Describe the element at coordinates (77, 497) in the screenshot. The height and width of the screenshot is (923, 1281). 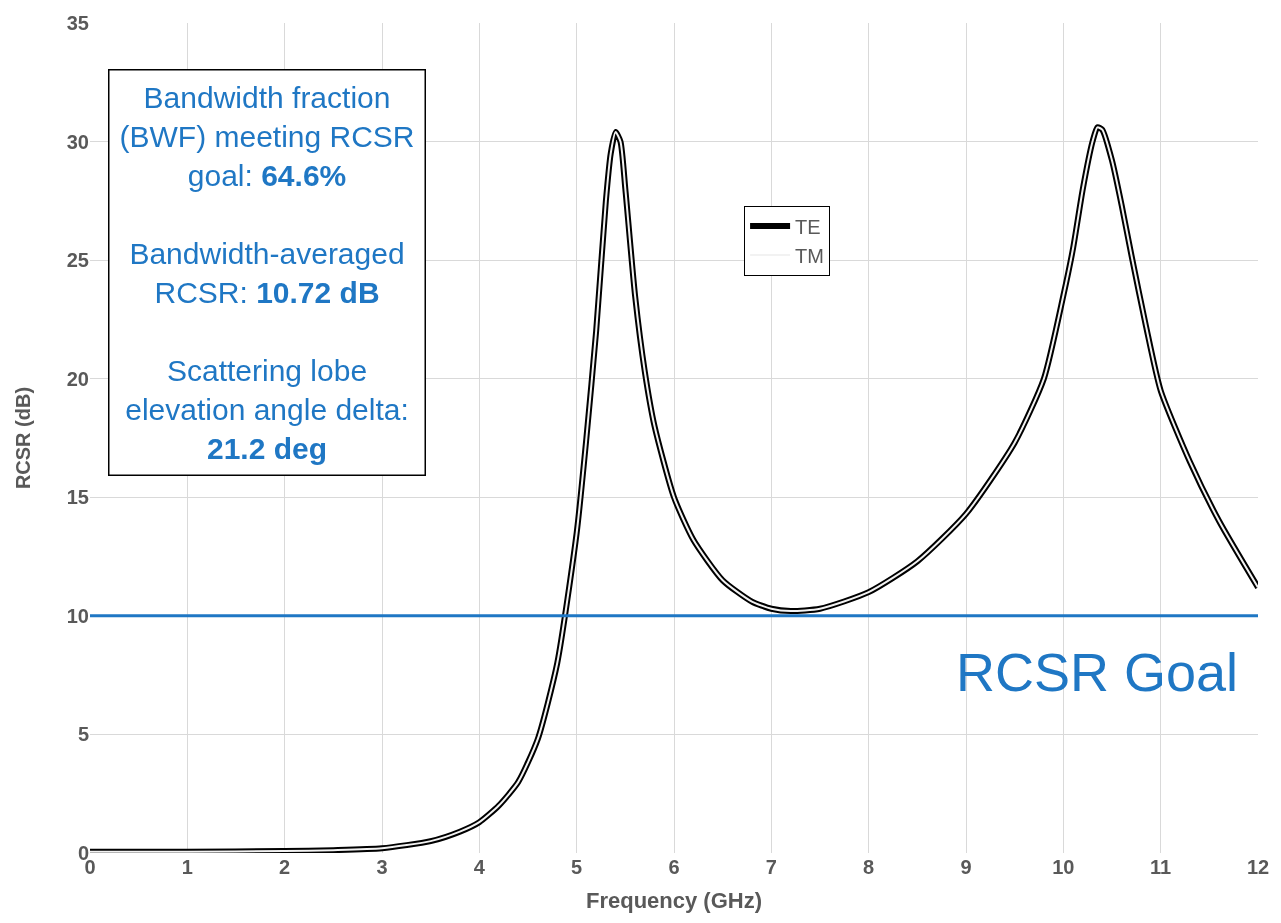
I see `y-tick-label: 15` at that location.